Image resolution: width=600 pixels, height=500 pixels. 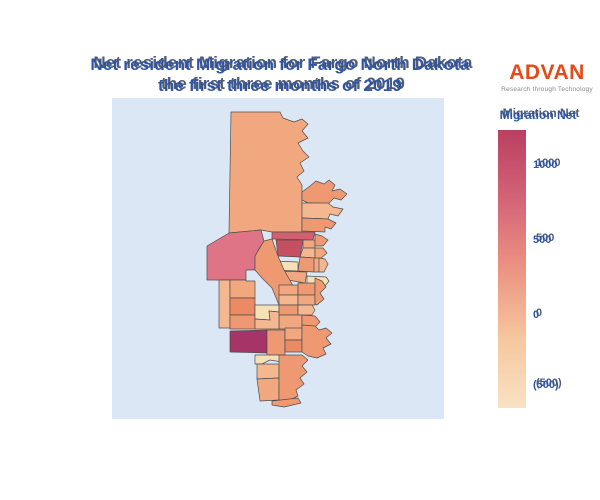 I want to click on colorbar, so click(x=512, y=269).